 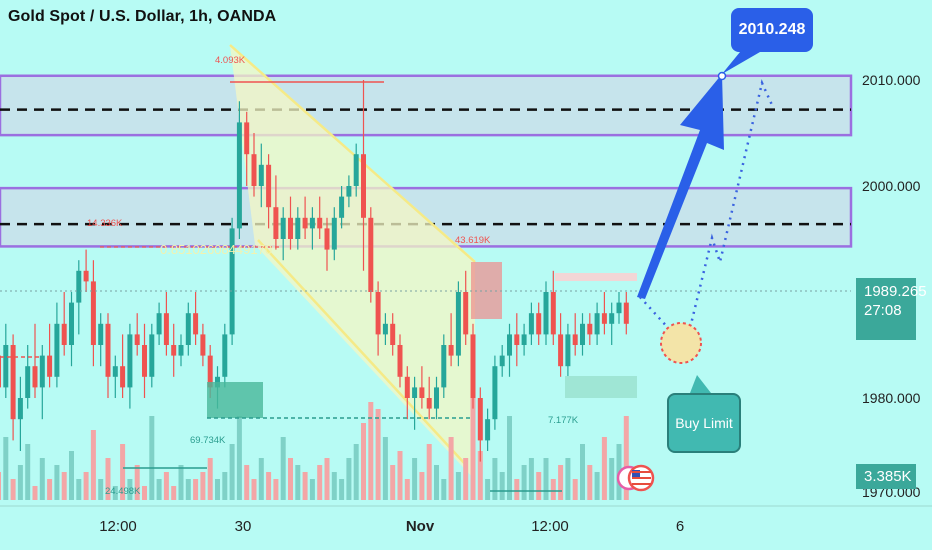 What do you see at coordinates (772, 30) in the screenshot?
I see `target-price-callout: 2010.248` at bounding box center [772, 30].